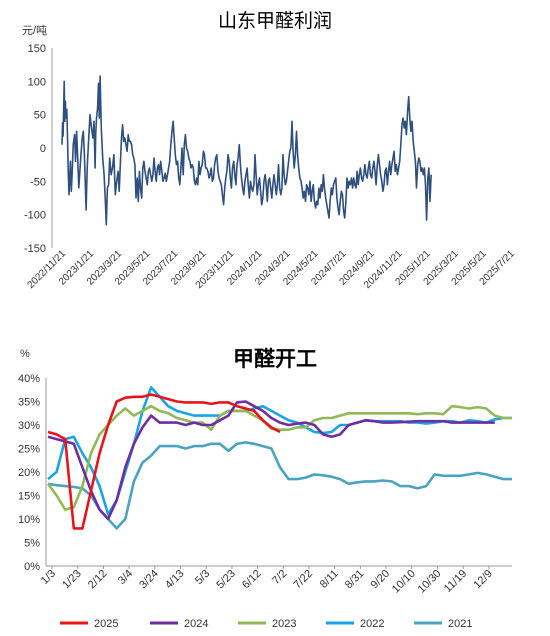  What do you see at coordinates (175, 580) in the screenshot?
I see `operating-rate-x-tick-label: 4/13` at bounding box center [175, 580].